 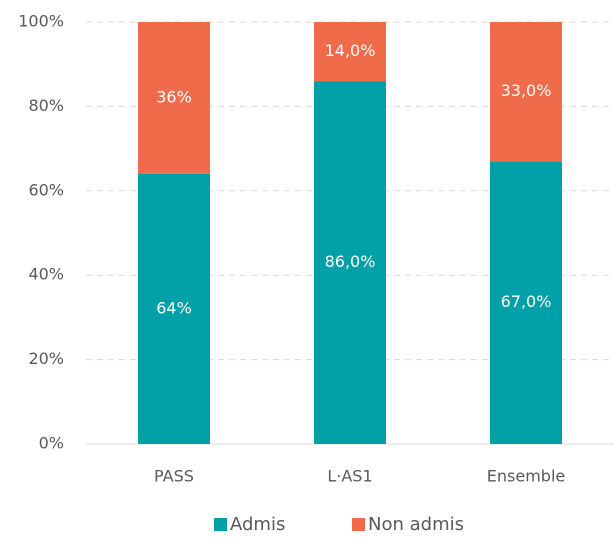 I want to click on data-label: 86,0%, so click(x=350, y=261).